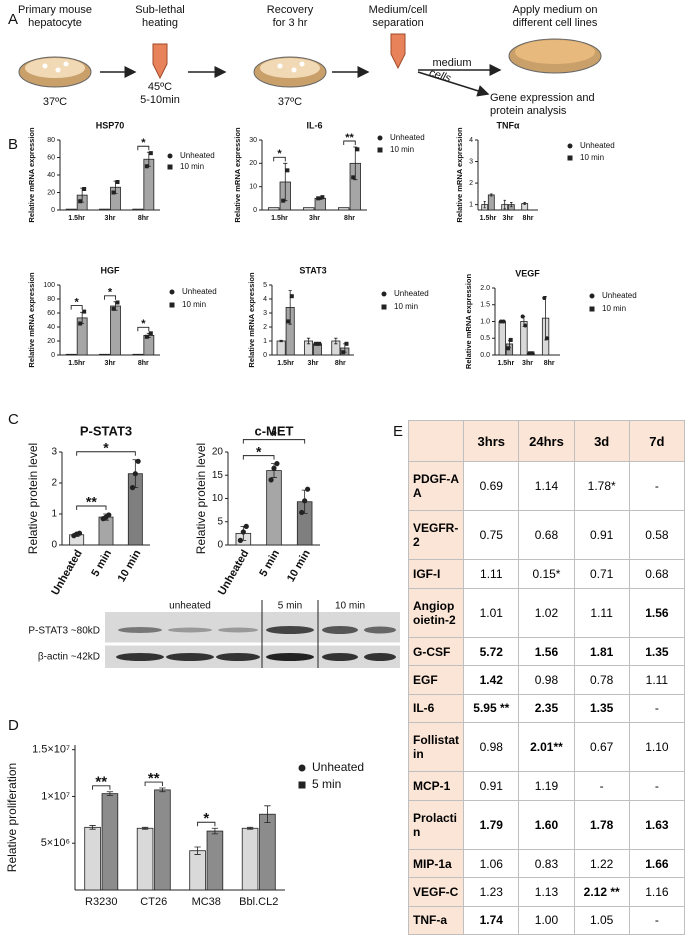 This screenshot has width=690, height=937. Describe the element at coordinates (468, 322) in the screenshot. I see `y-axis-label: Relative mRNA expression` at that location.